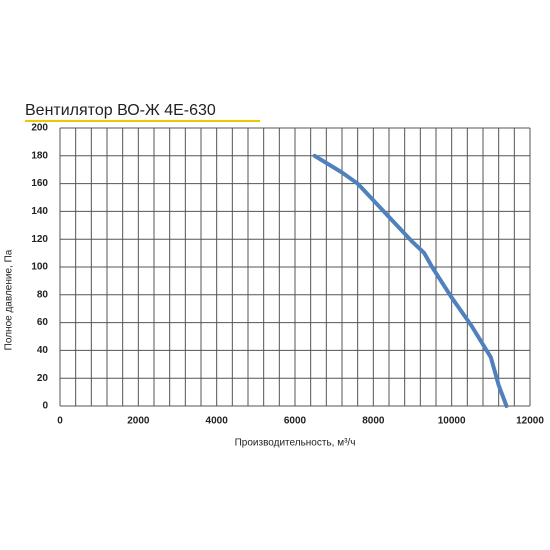  I want to click on x-tick-label: 10000, so click(452, 421).